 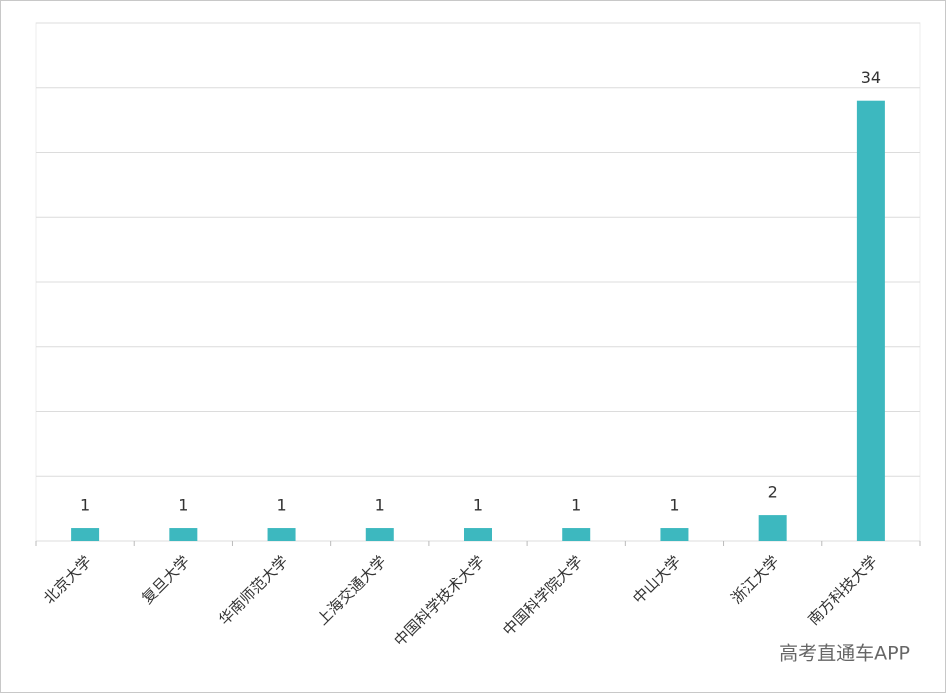 I want to click on value-label: 34, so click(x=871, y=77).